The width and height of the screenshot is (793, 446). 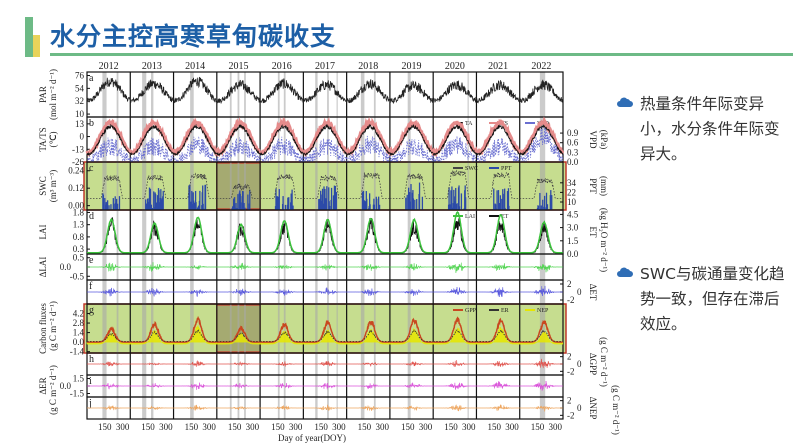 I want to click on series-delta-ET-2018, so click(x=368, y=292).